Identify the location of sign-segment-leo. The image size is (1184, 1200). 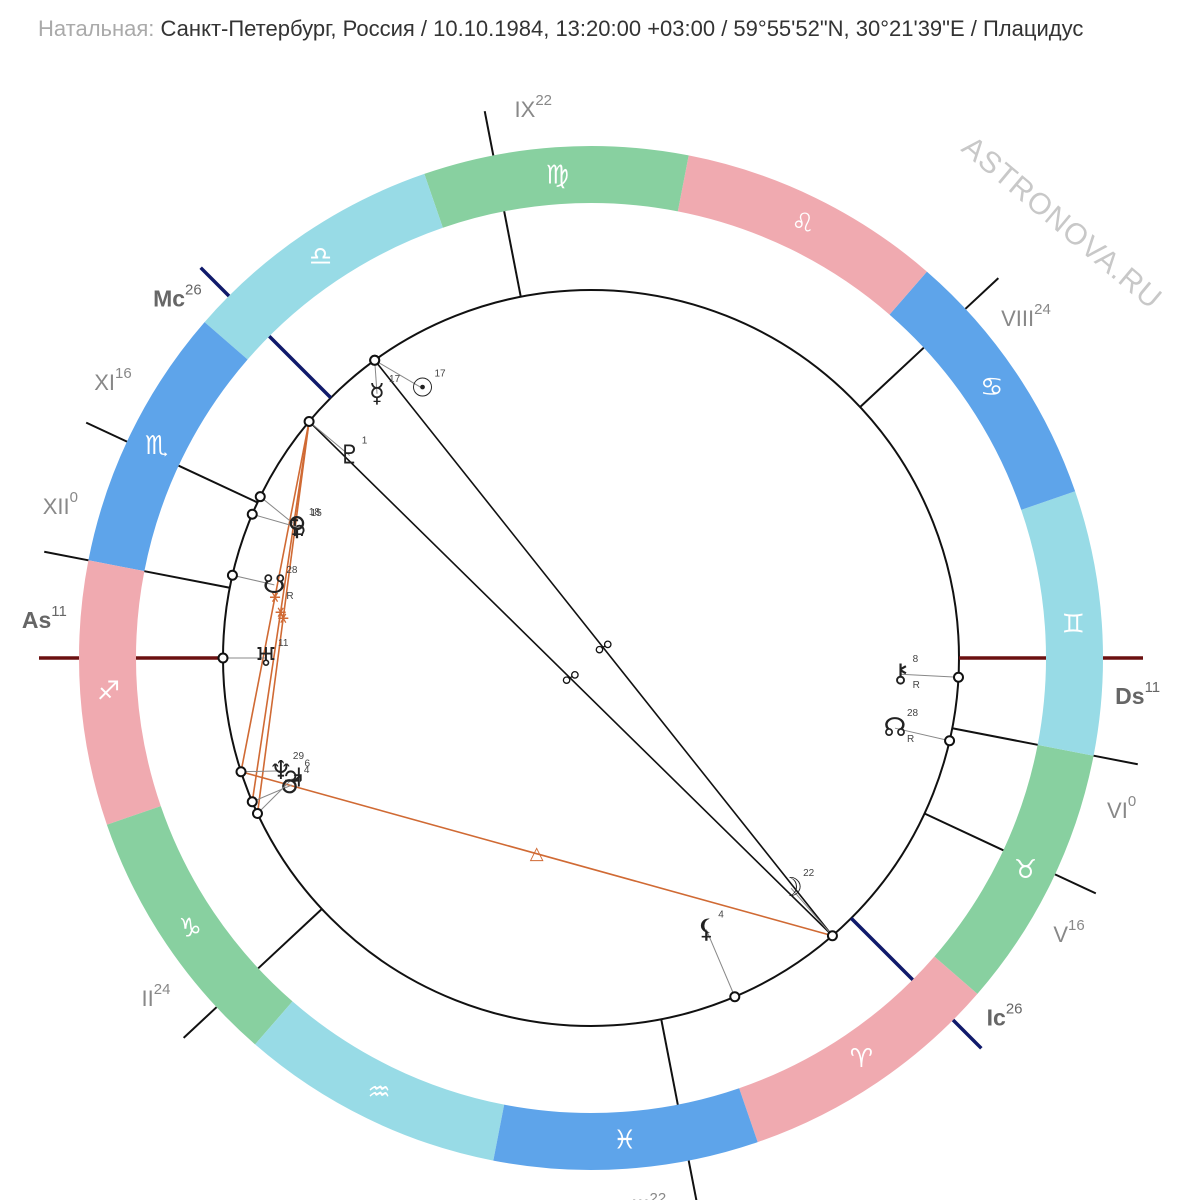
(802, 235).